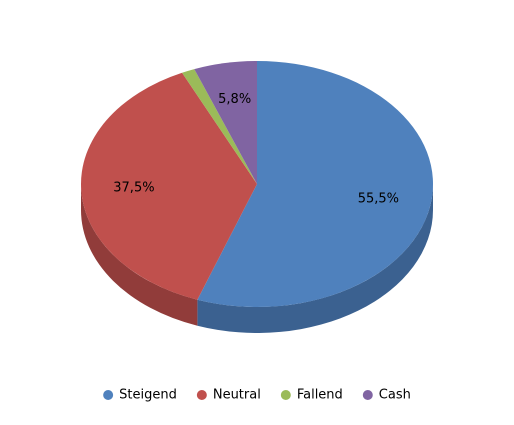  I want to click on slice-side, so click(139, 255).